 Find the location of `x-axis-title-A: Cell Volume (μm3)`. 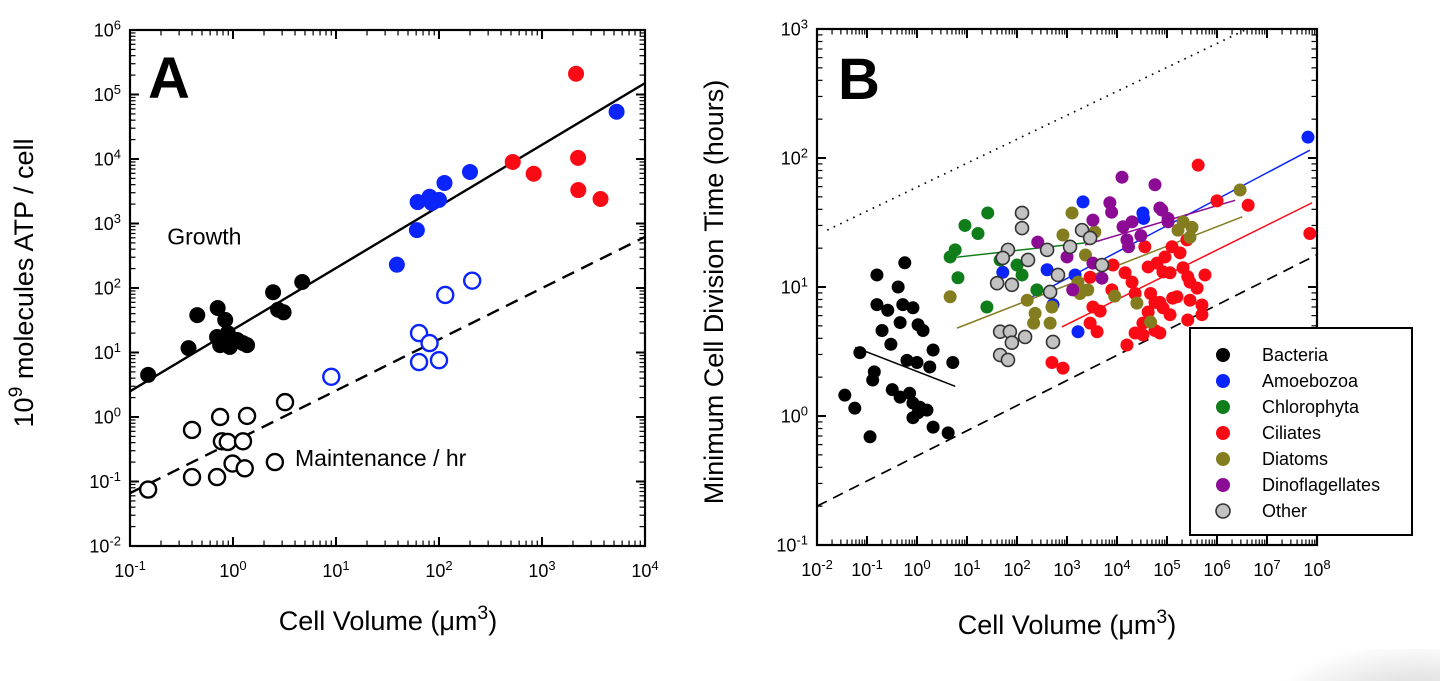

x-axis-title-A: Cell Volume (μm3) is located at coordinates (388, 619).